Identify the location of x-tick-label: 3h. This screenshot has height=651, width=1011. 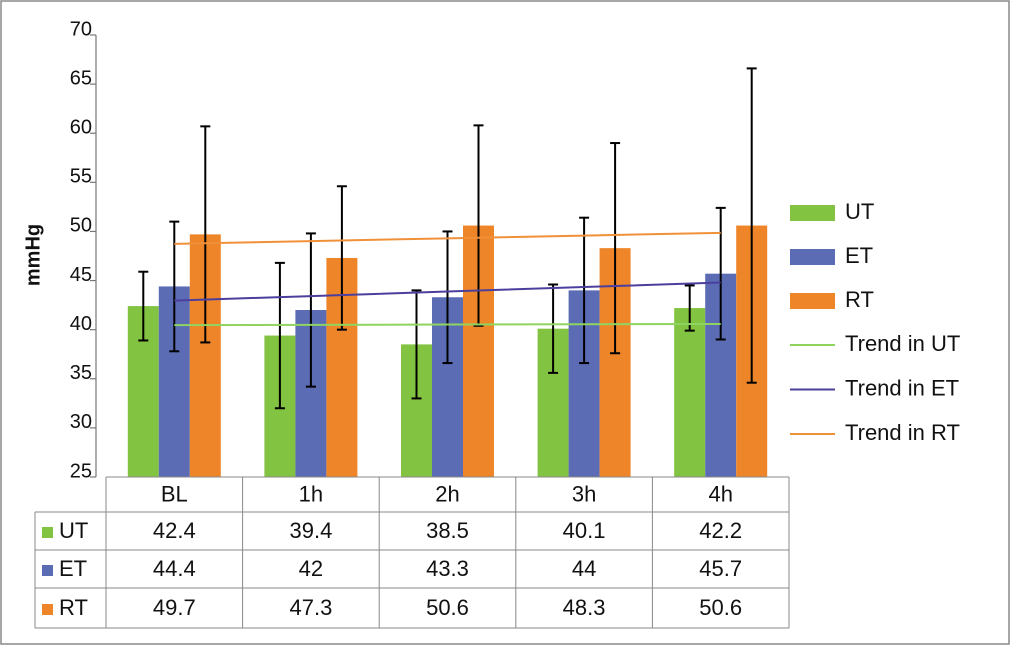
(584, 493).